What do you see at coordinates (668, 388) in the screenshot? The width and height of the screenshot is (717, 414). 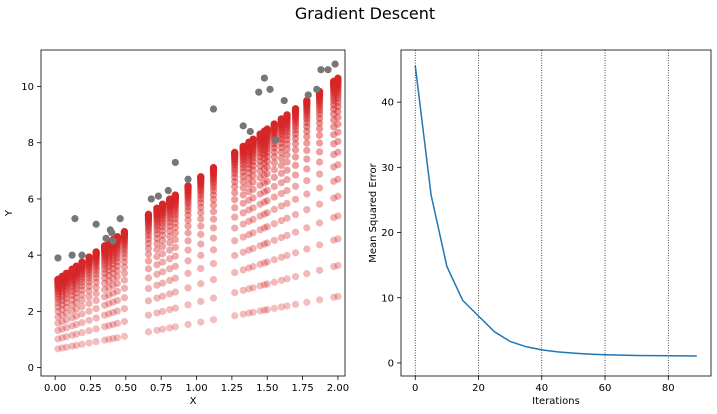 I see `x-tick-label: 80` at bounding box center [668, 388].